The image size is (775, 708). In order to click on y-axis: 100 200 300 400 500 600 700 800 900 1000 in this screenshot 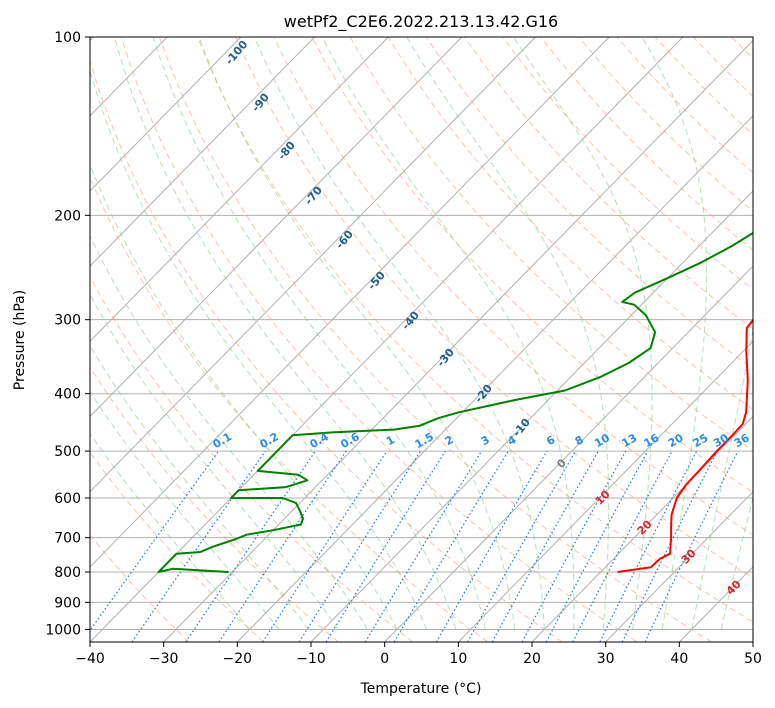, I will do `click(67, 334)`.